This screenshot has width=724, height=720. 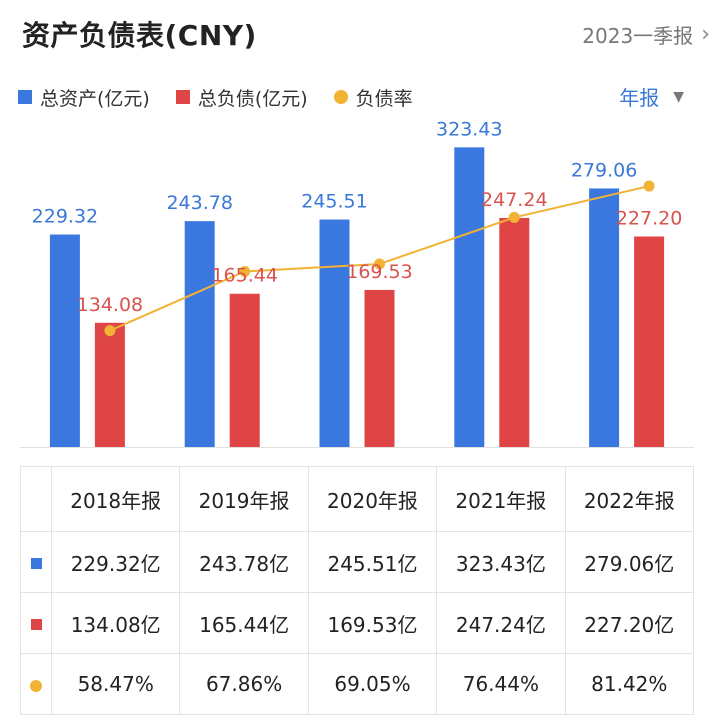 I want to click on column-header: 2018年报, so click(x=115, y=499).